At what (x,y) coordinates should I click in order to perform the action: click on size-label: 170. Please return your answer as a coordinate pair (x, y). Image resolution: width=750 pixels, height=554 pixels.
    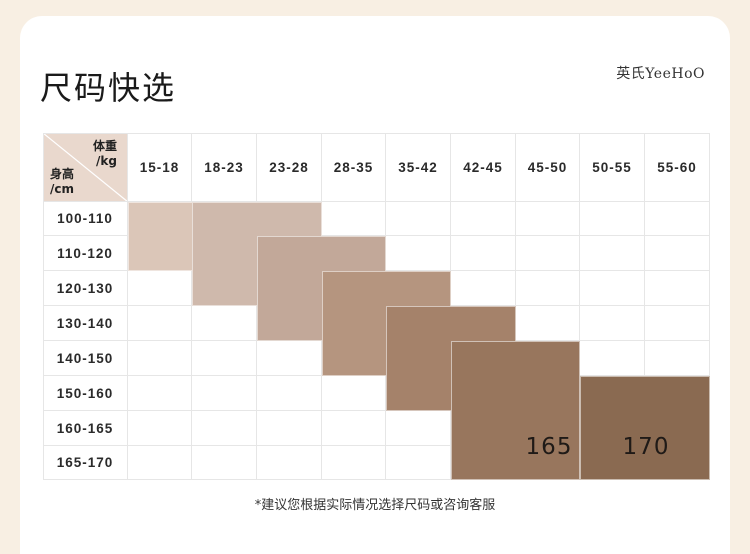
    Looking at the image, I should click on (646, 447).